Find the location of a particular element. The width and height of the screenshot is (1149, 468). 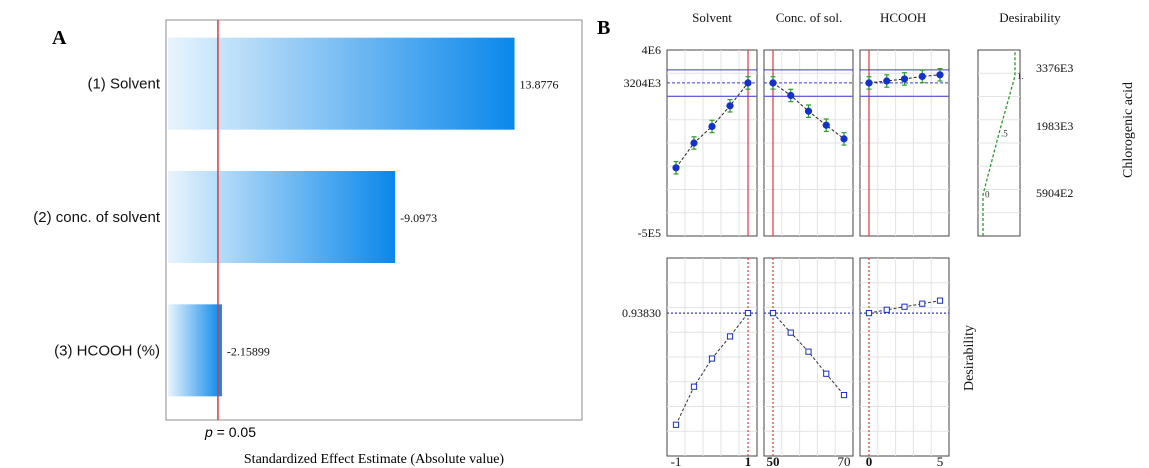

x-tick-label: 5 is located at coordinates (940, 461).